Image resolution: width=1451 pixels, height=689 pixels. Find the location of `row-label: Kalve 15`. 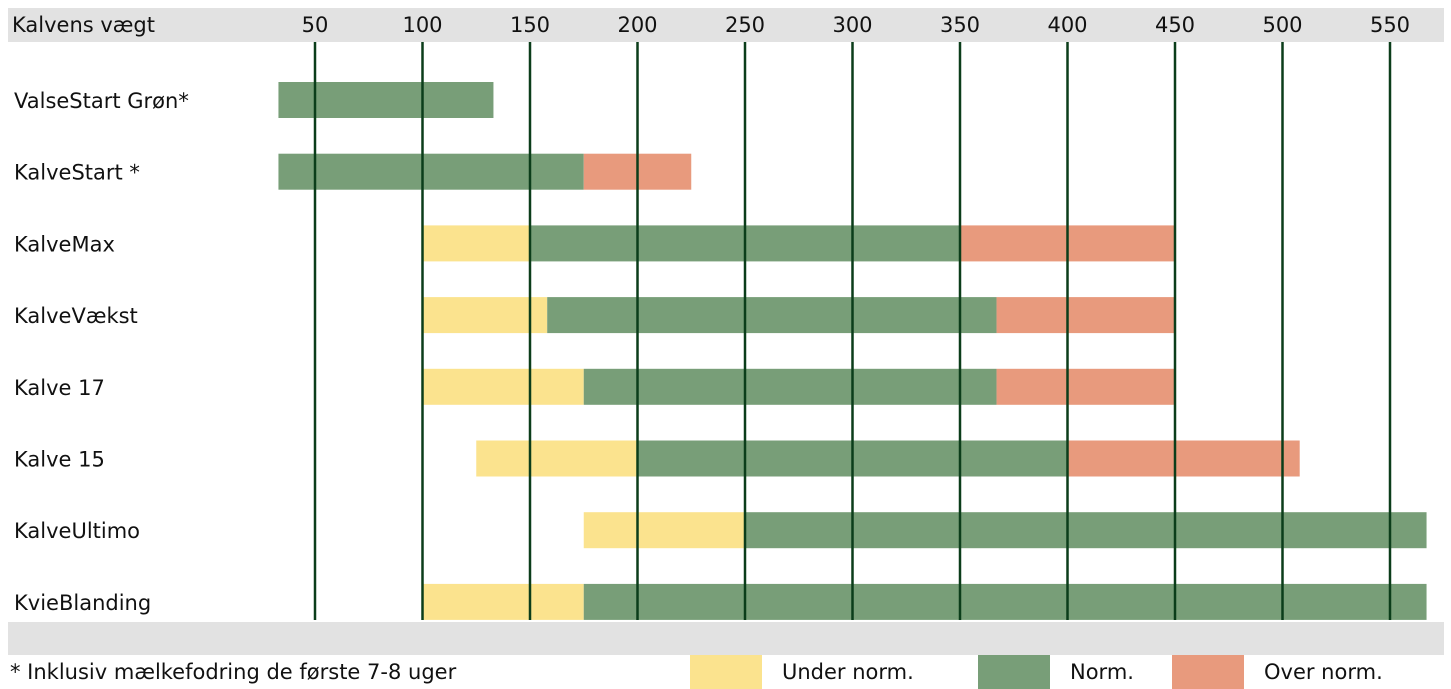

row-label: Kalve 15 is located at coordinates (59, 460).